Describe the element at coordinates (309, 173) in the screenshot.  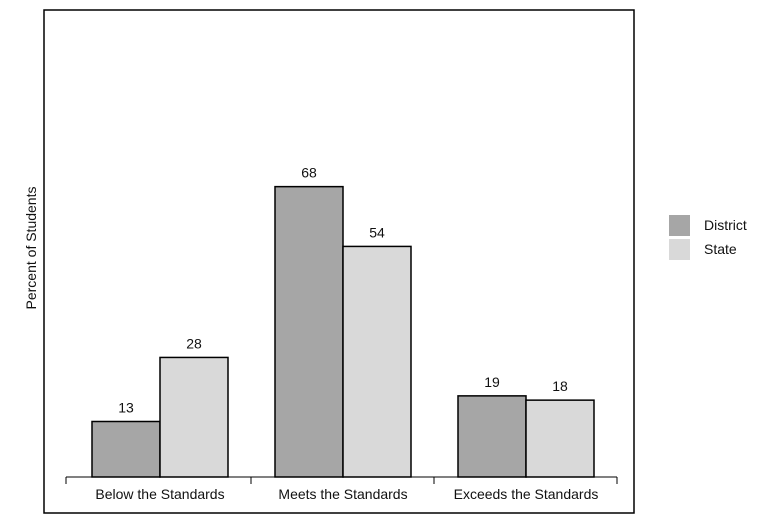
I see `data-label-district-1: 68` at that location.